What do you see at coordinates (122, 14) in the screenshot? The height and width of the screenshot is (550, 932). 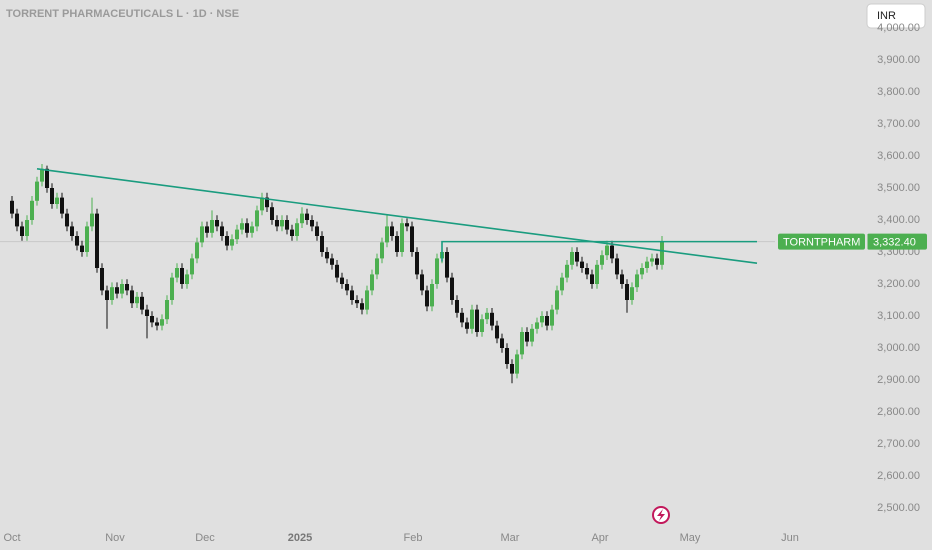 I see `chart-title: TORRENT PHARMACEUTICALS L · 1D · NSE` at bounding box center [122, 14].